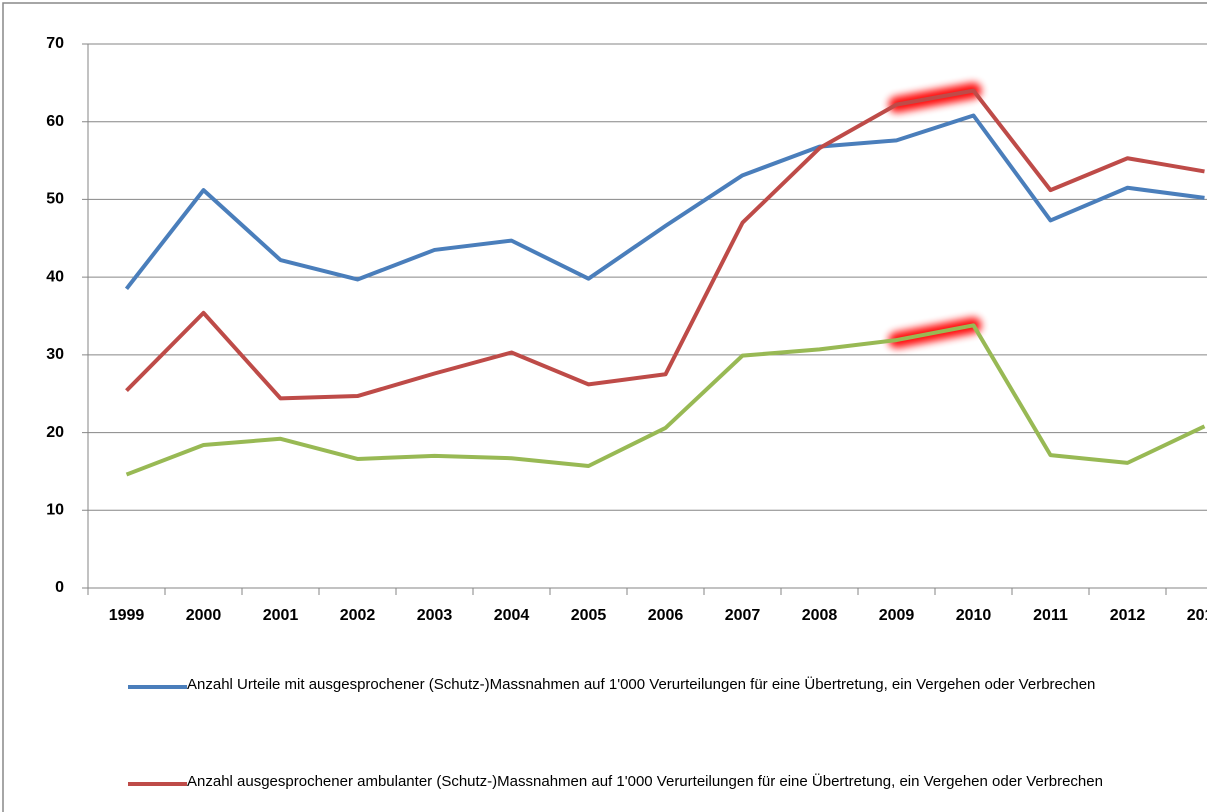 The height and width of the screenshot is (812, 1215). Describe the element at coordinates (59, 587) in the screenshot. I see `y-tick-label: 0` at that location.